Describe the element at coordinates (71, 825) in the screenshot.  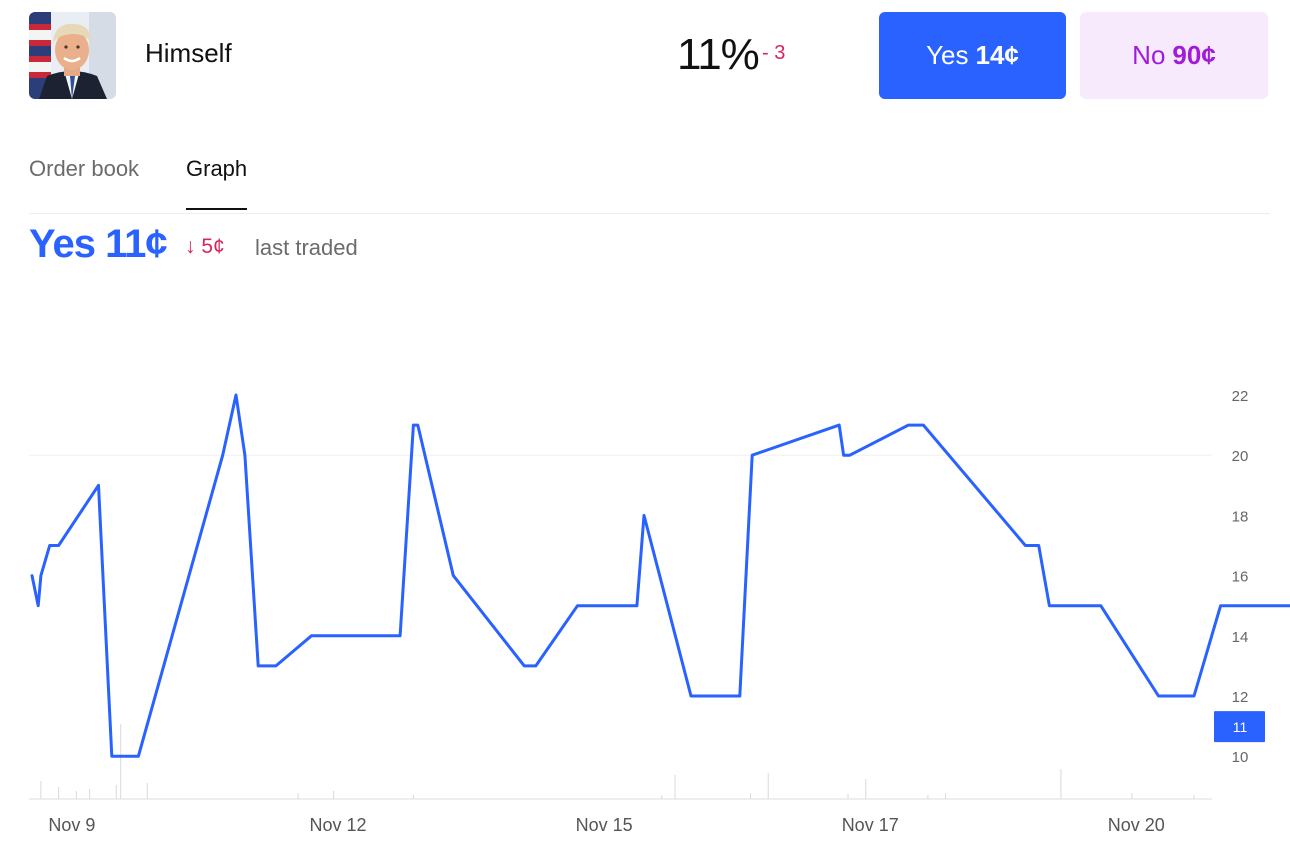
I see `x-tick-label: Nov 9` at that location.